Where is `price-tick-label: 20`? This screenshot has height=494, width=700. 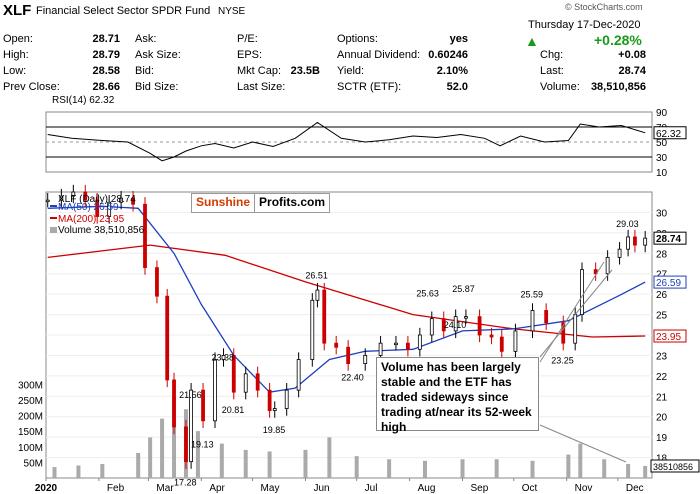 price-tick-label: 20 is located at coordinates (662, 418).